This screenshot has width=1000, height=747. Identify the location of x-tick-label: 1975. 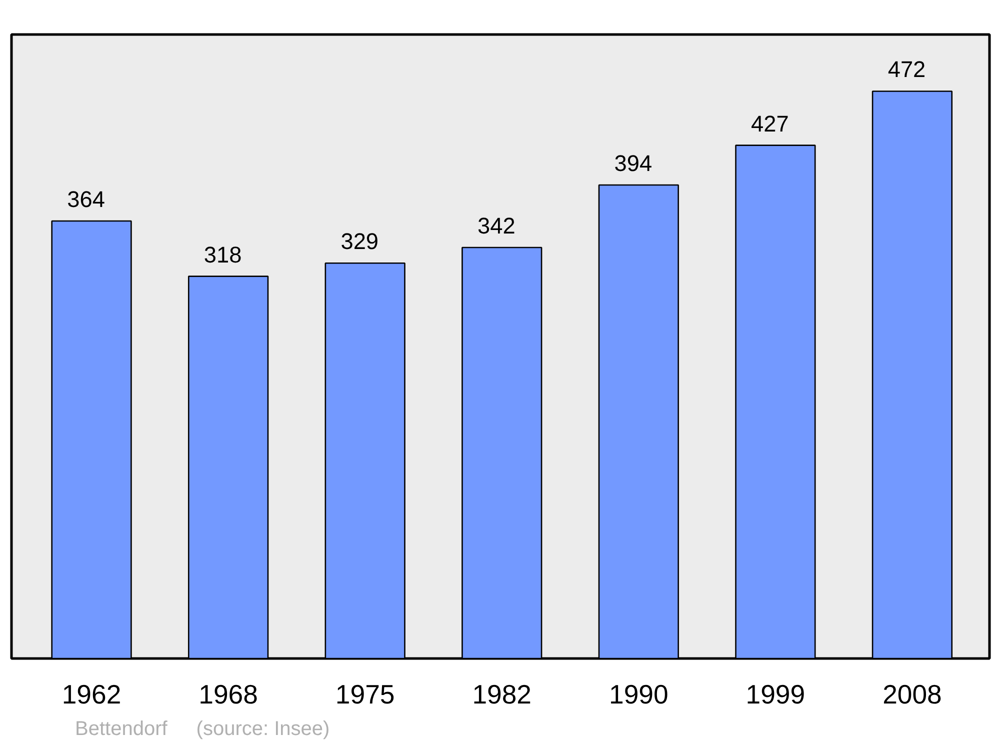
(365, 695).